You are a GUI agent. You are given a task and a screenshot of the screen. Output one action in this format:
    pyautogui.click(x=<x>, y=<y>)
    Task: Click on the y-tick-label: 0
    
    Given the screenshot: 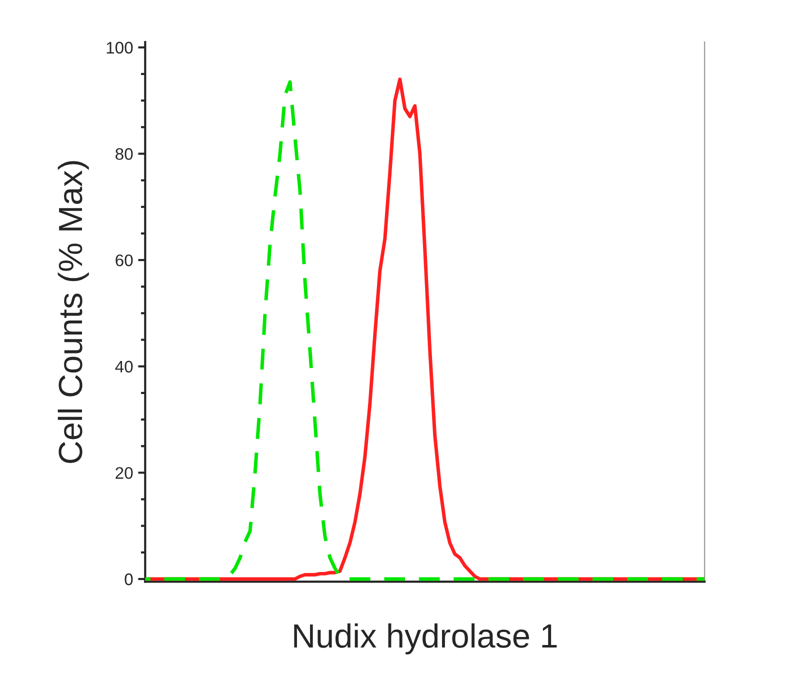 What is the action you would take?
    pyautogui.click(x=128, y=579)
    